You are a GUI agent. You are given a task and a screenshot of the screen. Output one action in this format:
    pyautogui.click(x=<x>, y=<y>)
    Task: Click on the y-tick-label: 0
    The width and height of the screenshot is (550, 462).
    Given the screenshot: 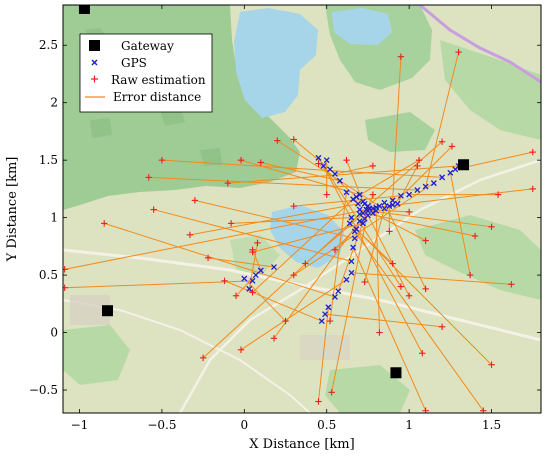 What is the action you would take?
    pyautogui.click(x=54, y=333)
    